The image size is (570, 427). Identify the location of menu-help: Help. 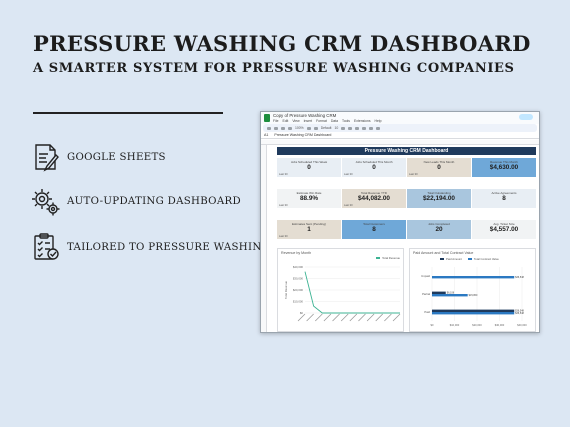
(378, 121).